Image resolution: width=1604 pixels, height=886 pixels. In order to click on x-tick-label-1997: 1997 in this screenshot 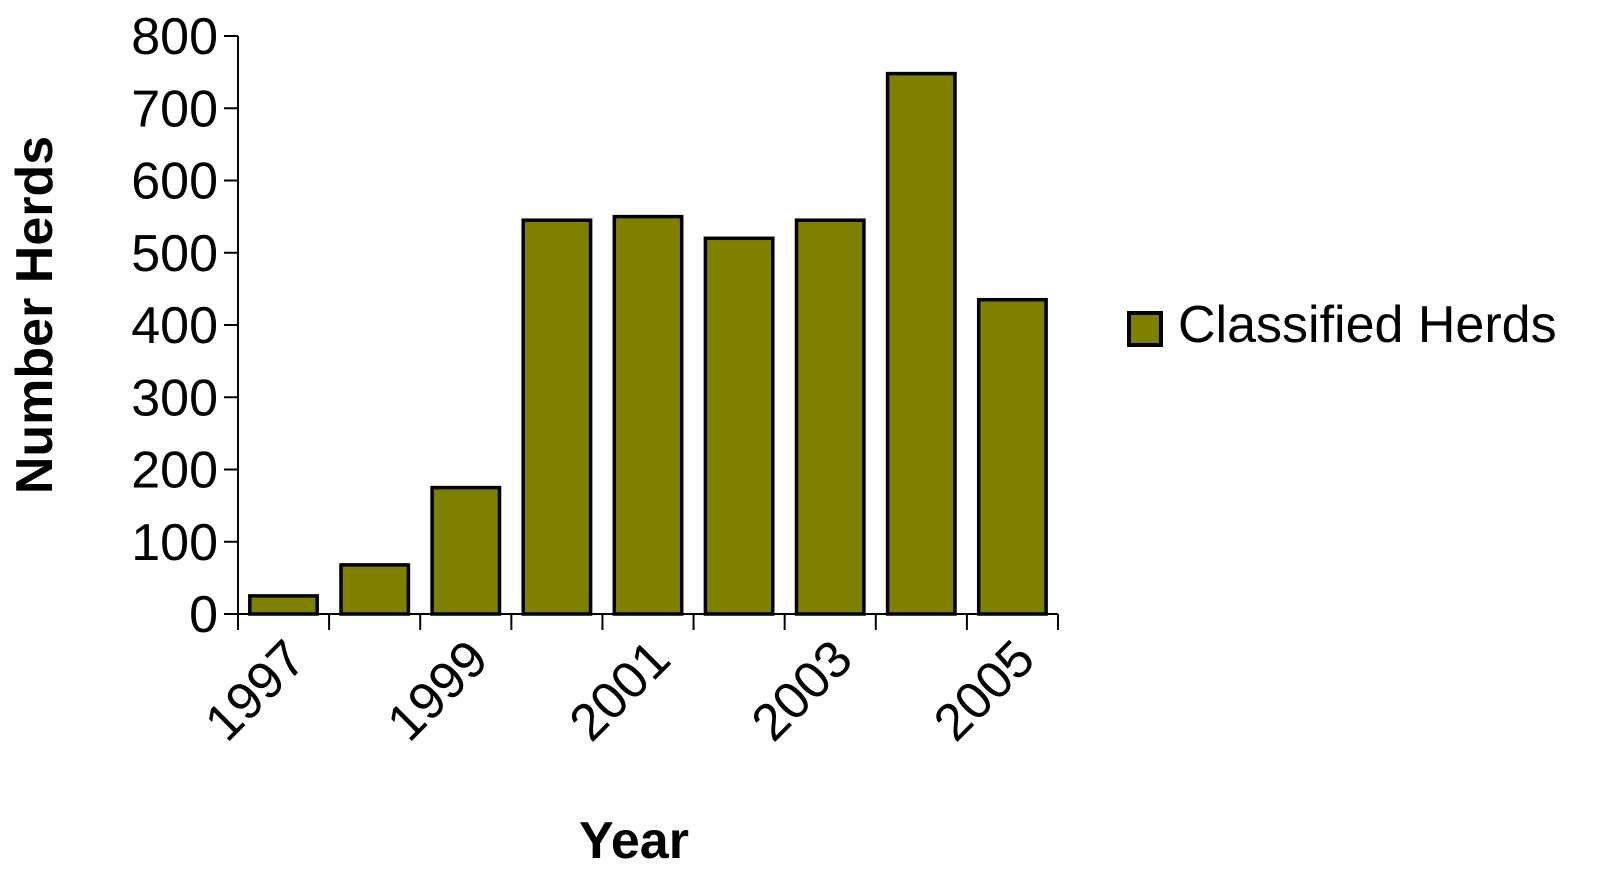, I will do `click(255, 690)`.